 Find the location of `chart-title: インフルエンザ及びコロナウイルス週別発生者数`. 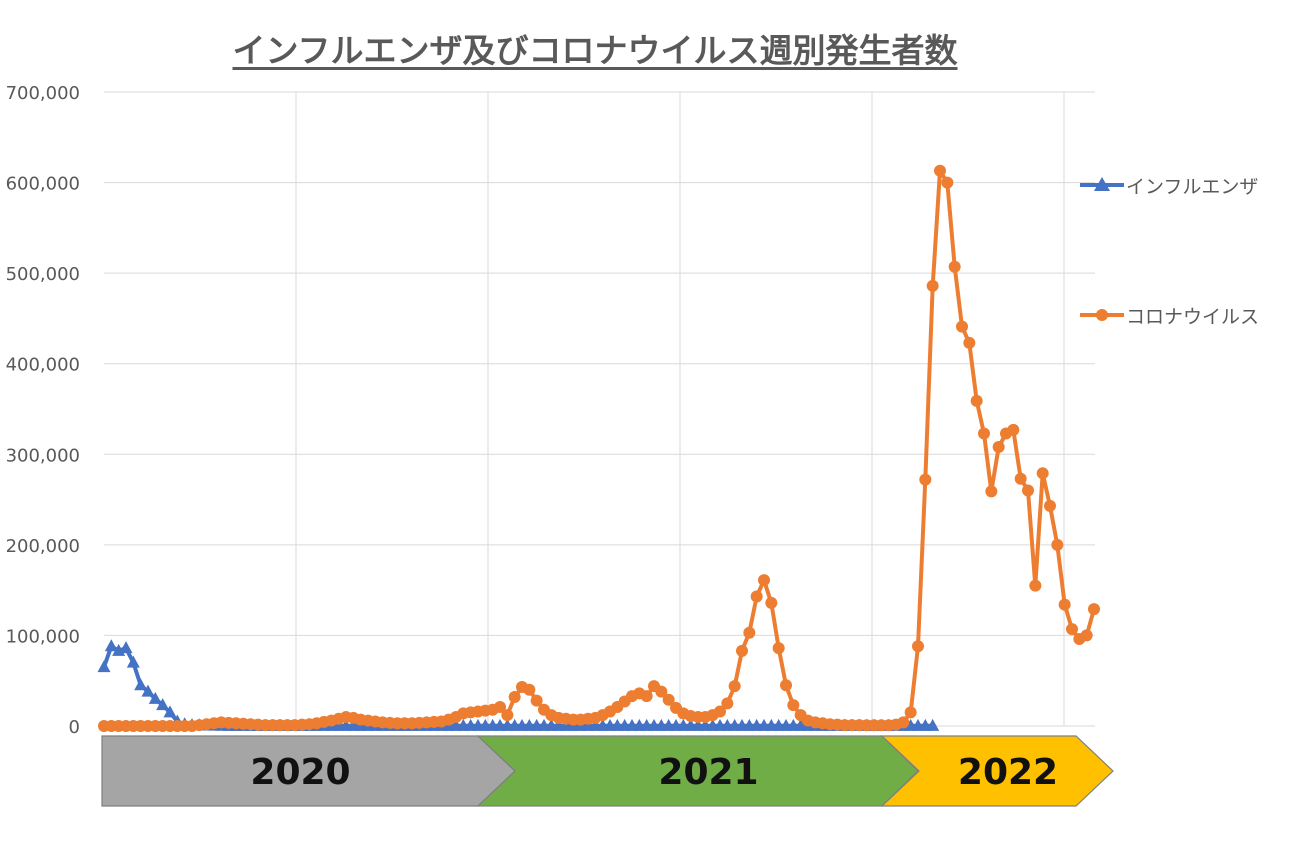

chart-title: インフルエンザ及びコロナウイルス週別発生者数 is located at coordinates (595, 50).